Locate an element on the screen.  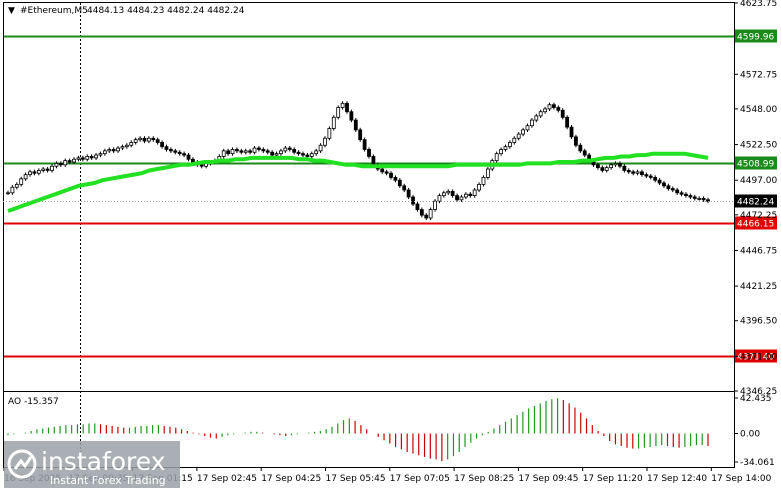
indicator-label: AO -15.357 is located at coordinates (33, 402).